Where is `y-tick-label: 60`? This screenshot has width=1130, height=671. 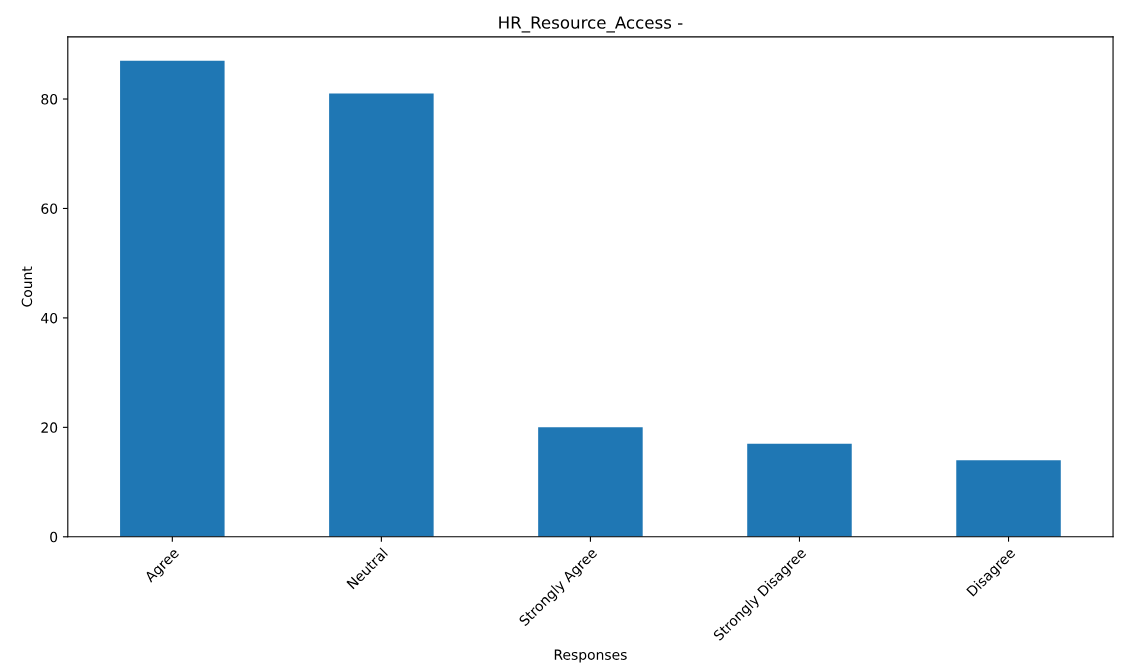 y-tick-label: 60 is located at coordinates (49, 208).